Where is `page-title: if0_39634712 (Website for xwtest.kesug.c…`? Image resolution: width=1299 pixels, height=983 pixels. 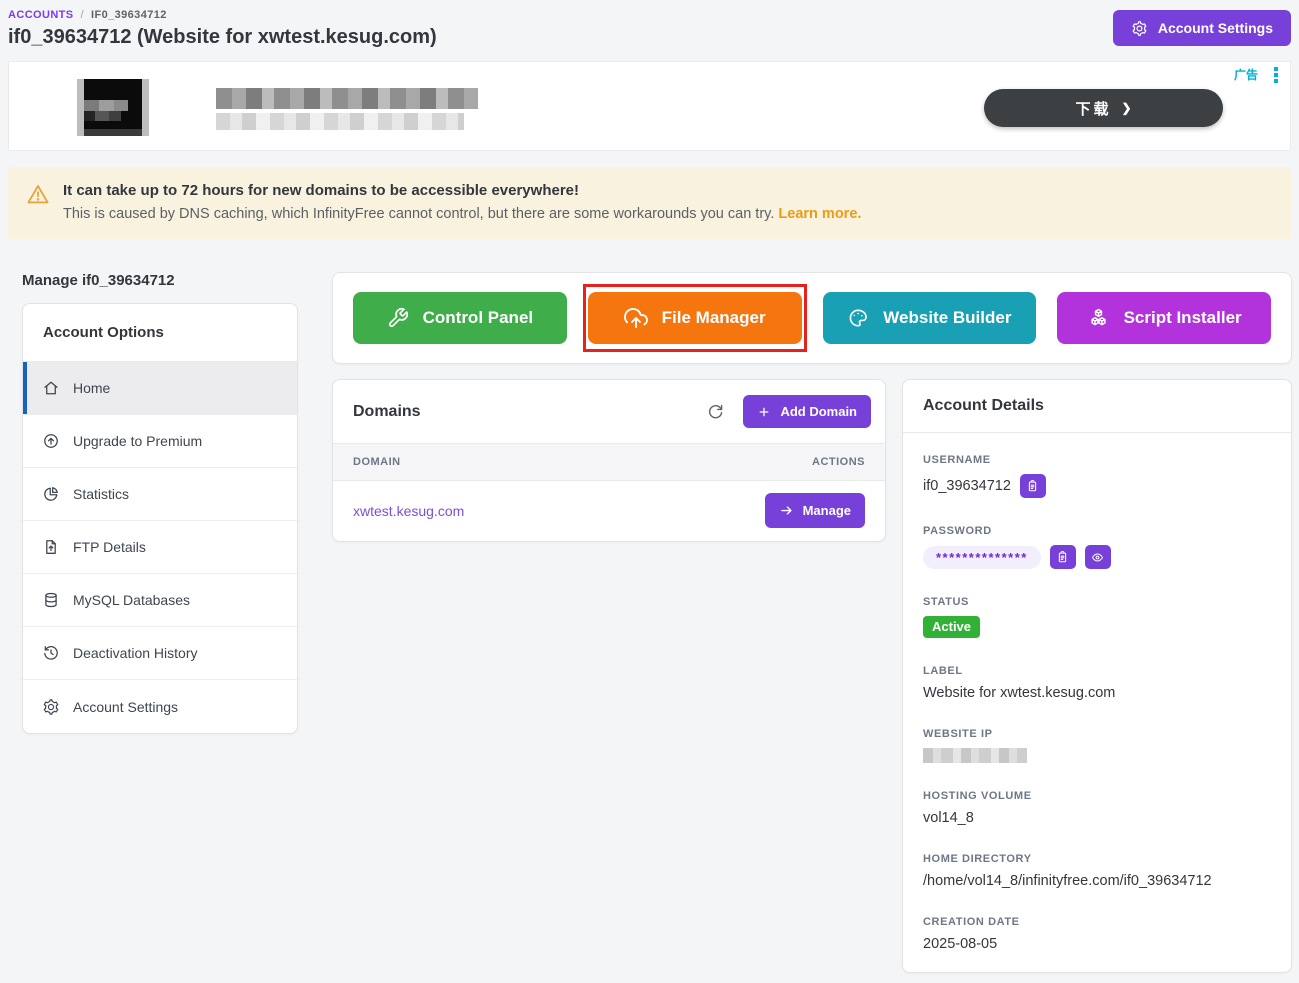 page-title: if0_39634712 (Website for xwtest.kesug.c… is located at coordinates (222, 37).